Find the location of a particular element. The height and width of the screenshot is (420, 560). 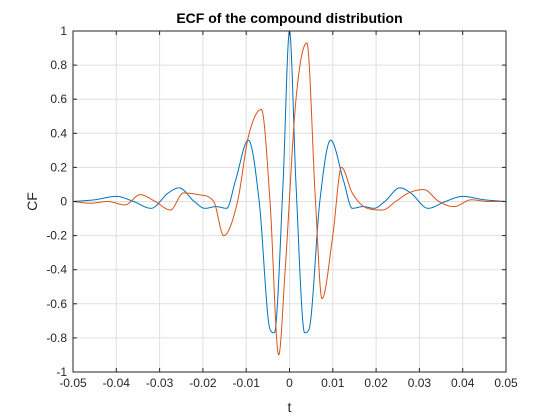

x-tick-label: 0.05 is located at coordinates (506, 383).